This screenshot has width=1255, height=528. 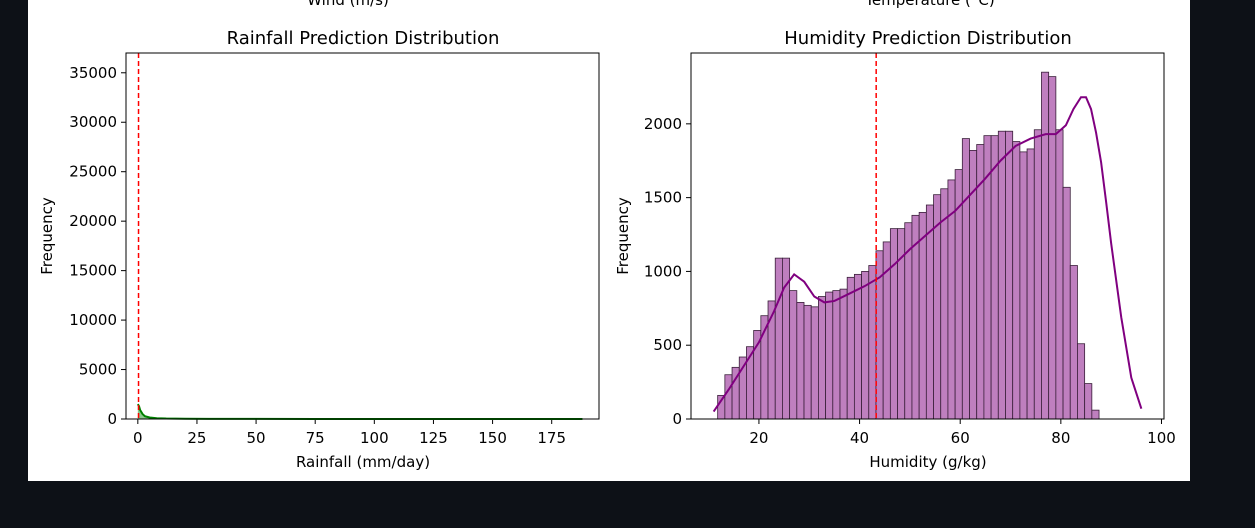 I want to click on humidity-xtick-label: 100, so click(x=1161, y=438).